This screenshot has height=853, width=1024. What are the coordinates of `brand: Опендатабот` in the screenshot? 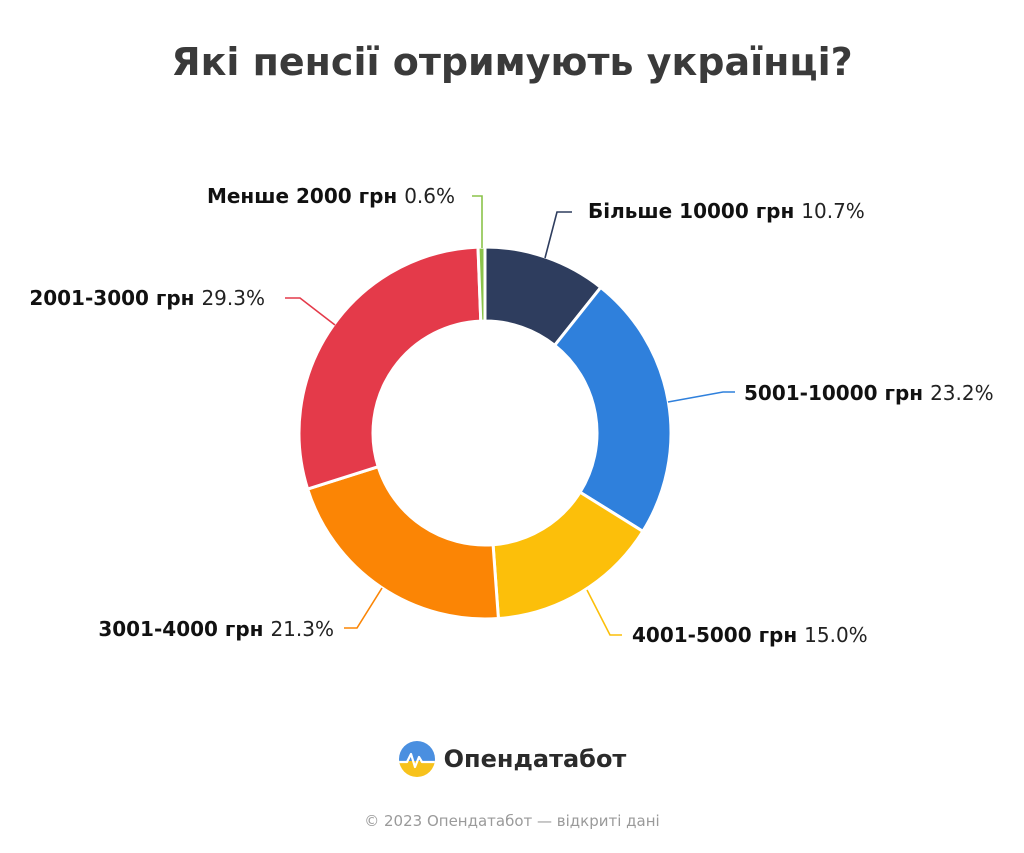 It's located at (512, 759).